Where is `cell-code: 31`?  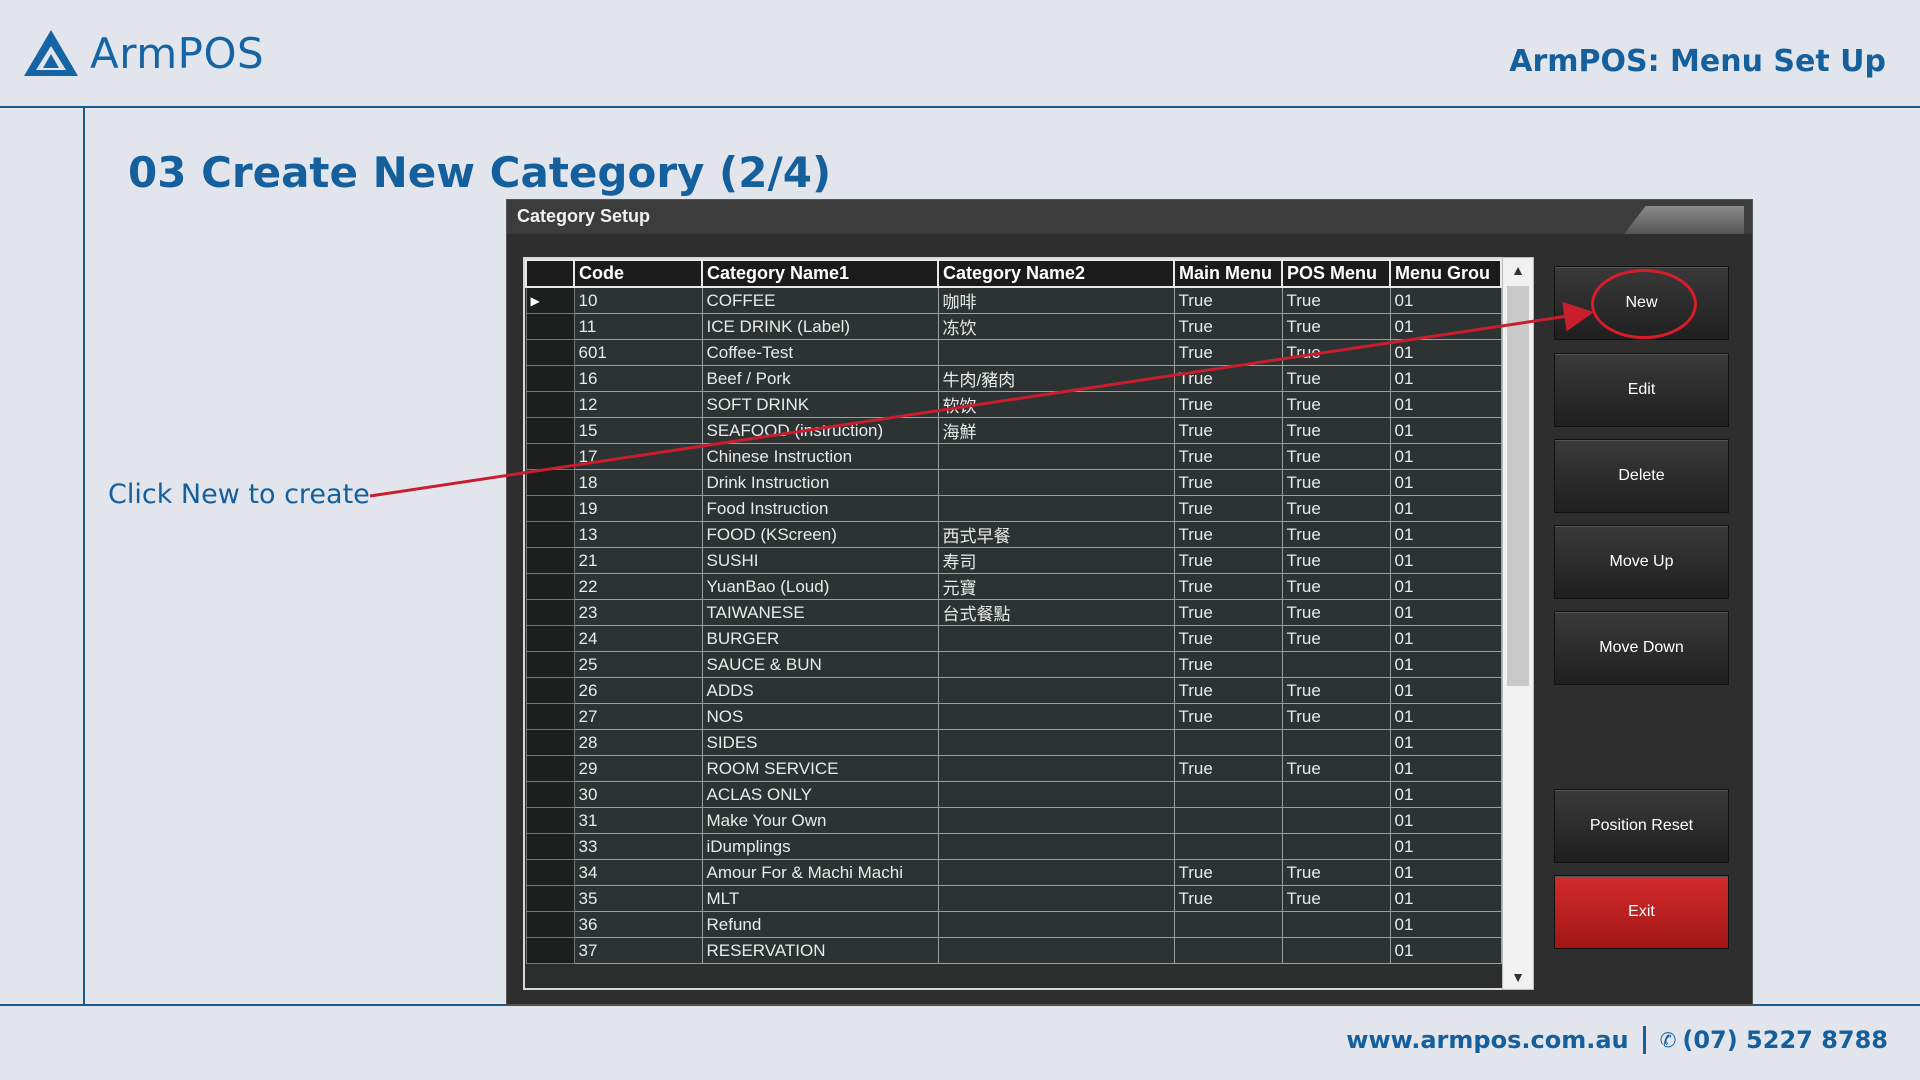
cell-code: 31 is located at coordinates (638, 820).